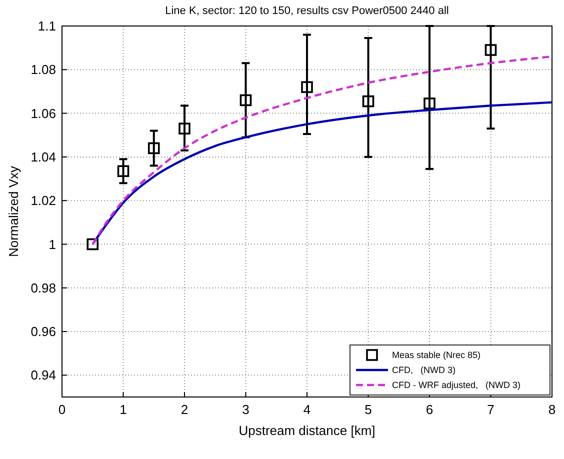  I want to click on y-tick-label: 1.1, so click(47, 26).